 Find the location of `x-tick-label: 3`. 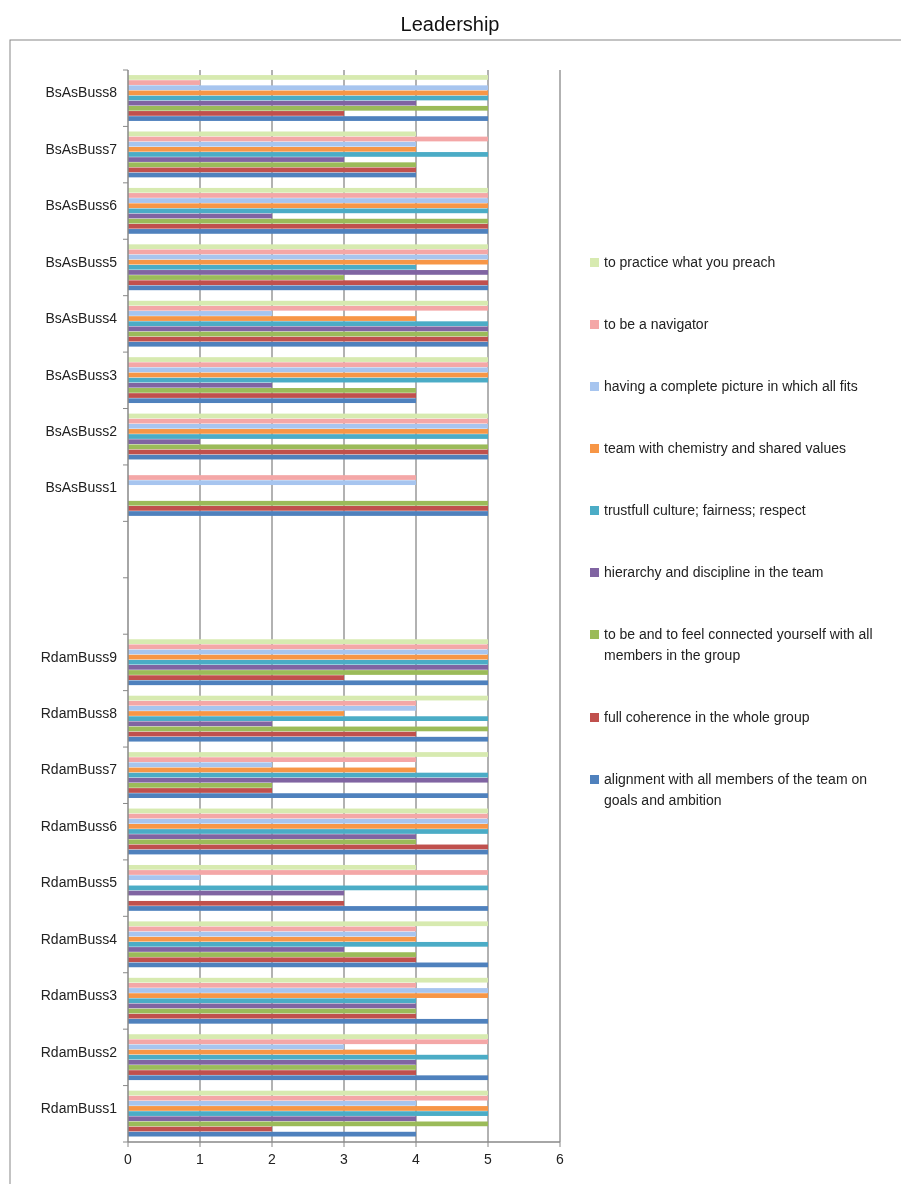

x-tick-label: 3 is located at coordinates (344, 1158).